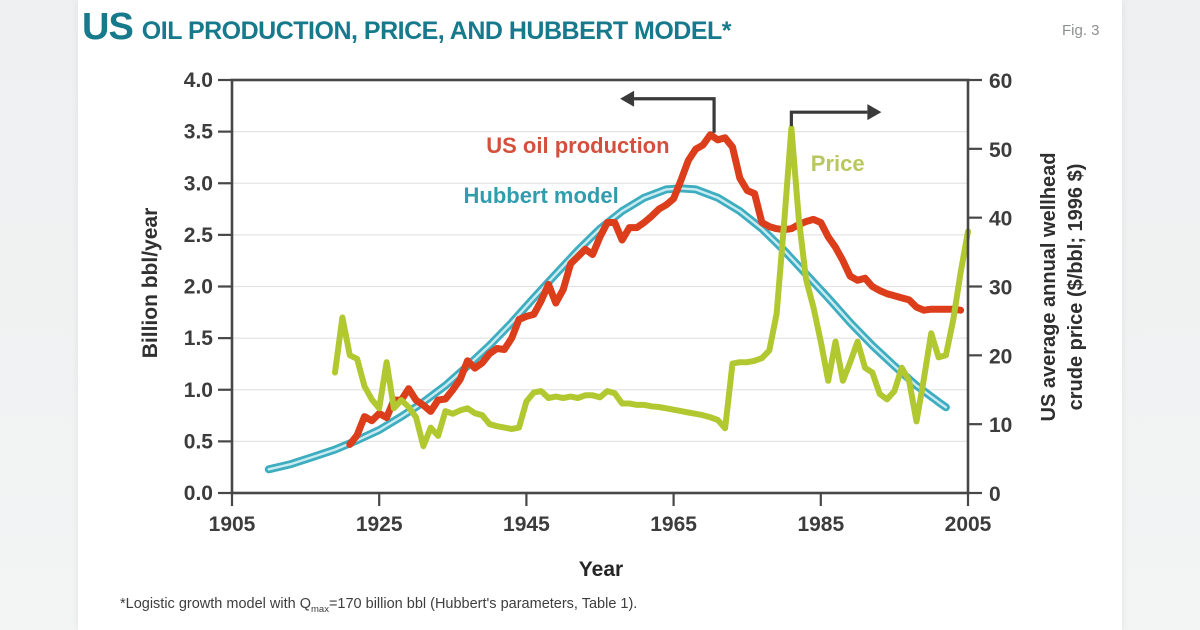 Image resolution: width=1200 pixels, height=630 pixels. What do you see at coordinates (1000, 219) in the screenshot?
I see `y-right-tick-label: 40` at bounding box center [1000, 219].